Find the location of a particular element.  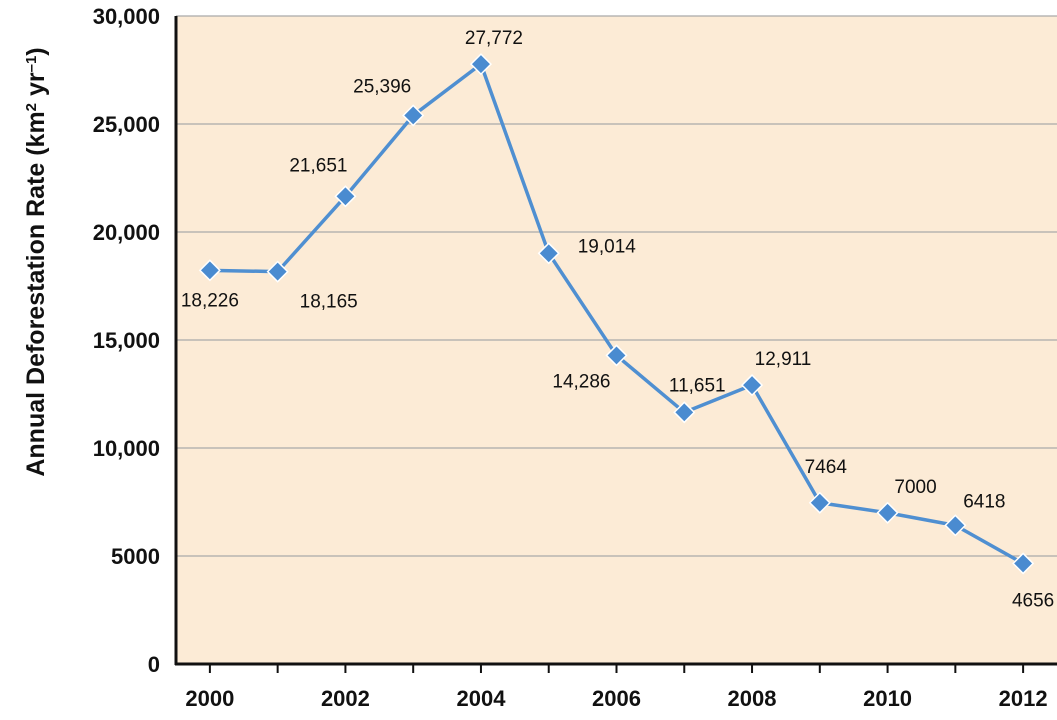

y-axis-title: Annual Deforestation Rate (km2 yr–1) is located at coordinates (36, 261).